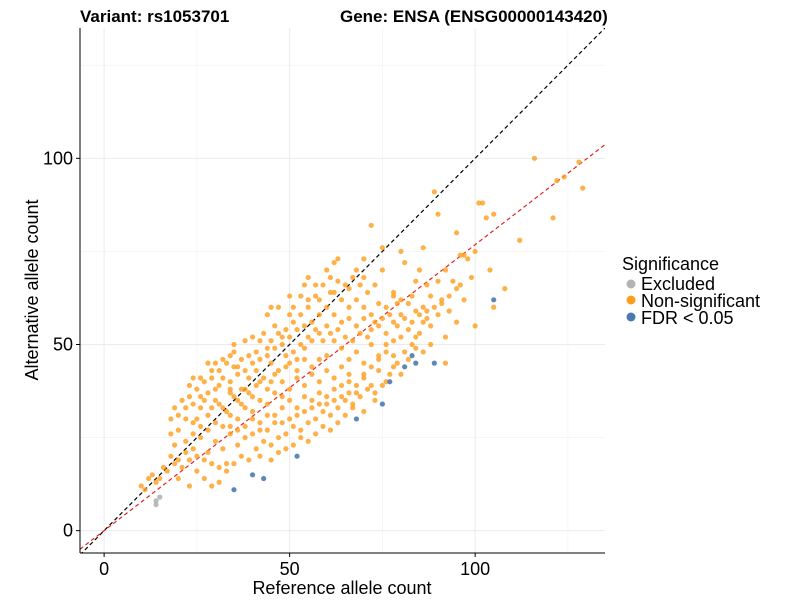 Image resolution: width=800 pixels, height=600 pixels. I want to click on y-axis-label: Alternative allele count, so click(32, 289).